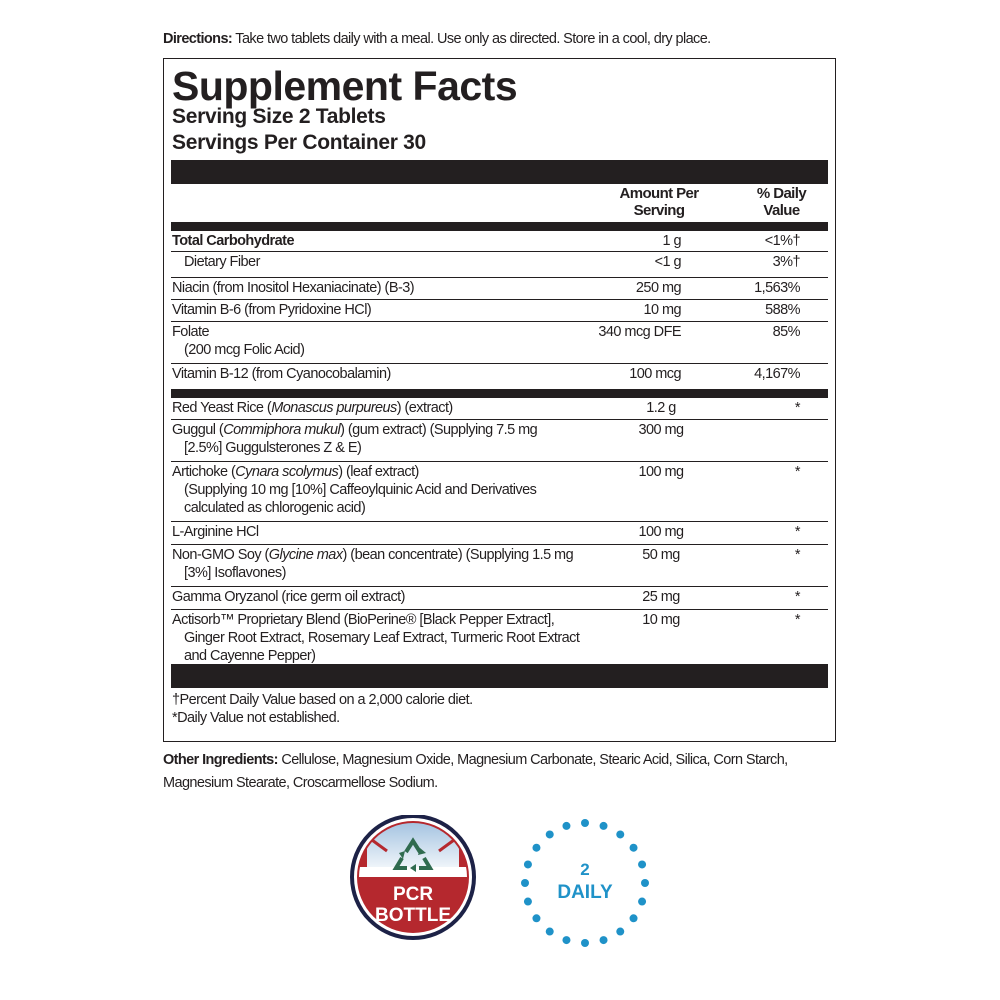 Image resolution: width=1000 pixels, height=1000 pixels. What do you see at coordinates (655, 374) in the screenshot?
I see `amount-per-serving: 100 mcg` at bounding box center [655, 374].